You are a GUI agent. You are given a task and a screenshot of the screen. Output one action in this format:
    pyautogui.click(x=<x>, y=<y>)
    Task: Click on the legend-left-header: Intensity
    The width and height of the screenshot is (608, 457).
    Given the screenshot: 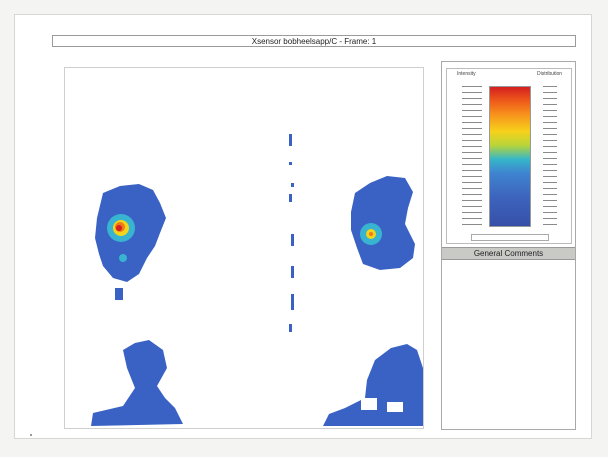 What is the action you would take?
    pyautogui.click(x=466, y=74)
    